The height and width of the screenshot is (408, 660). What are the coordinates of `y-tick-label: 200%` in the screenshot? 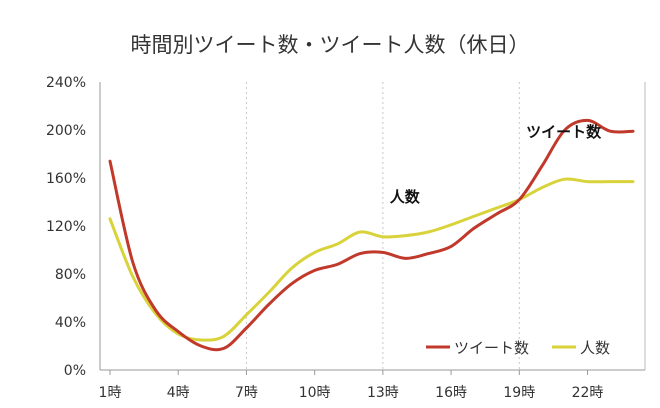 It's located at (66, 131).